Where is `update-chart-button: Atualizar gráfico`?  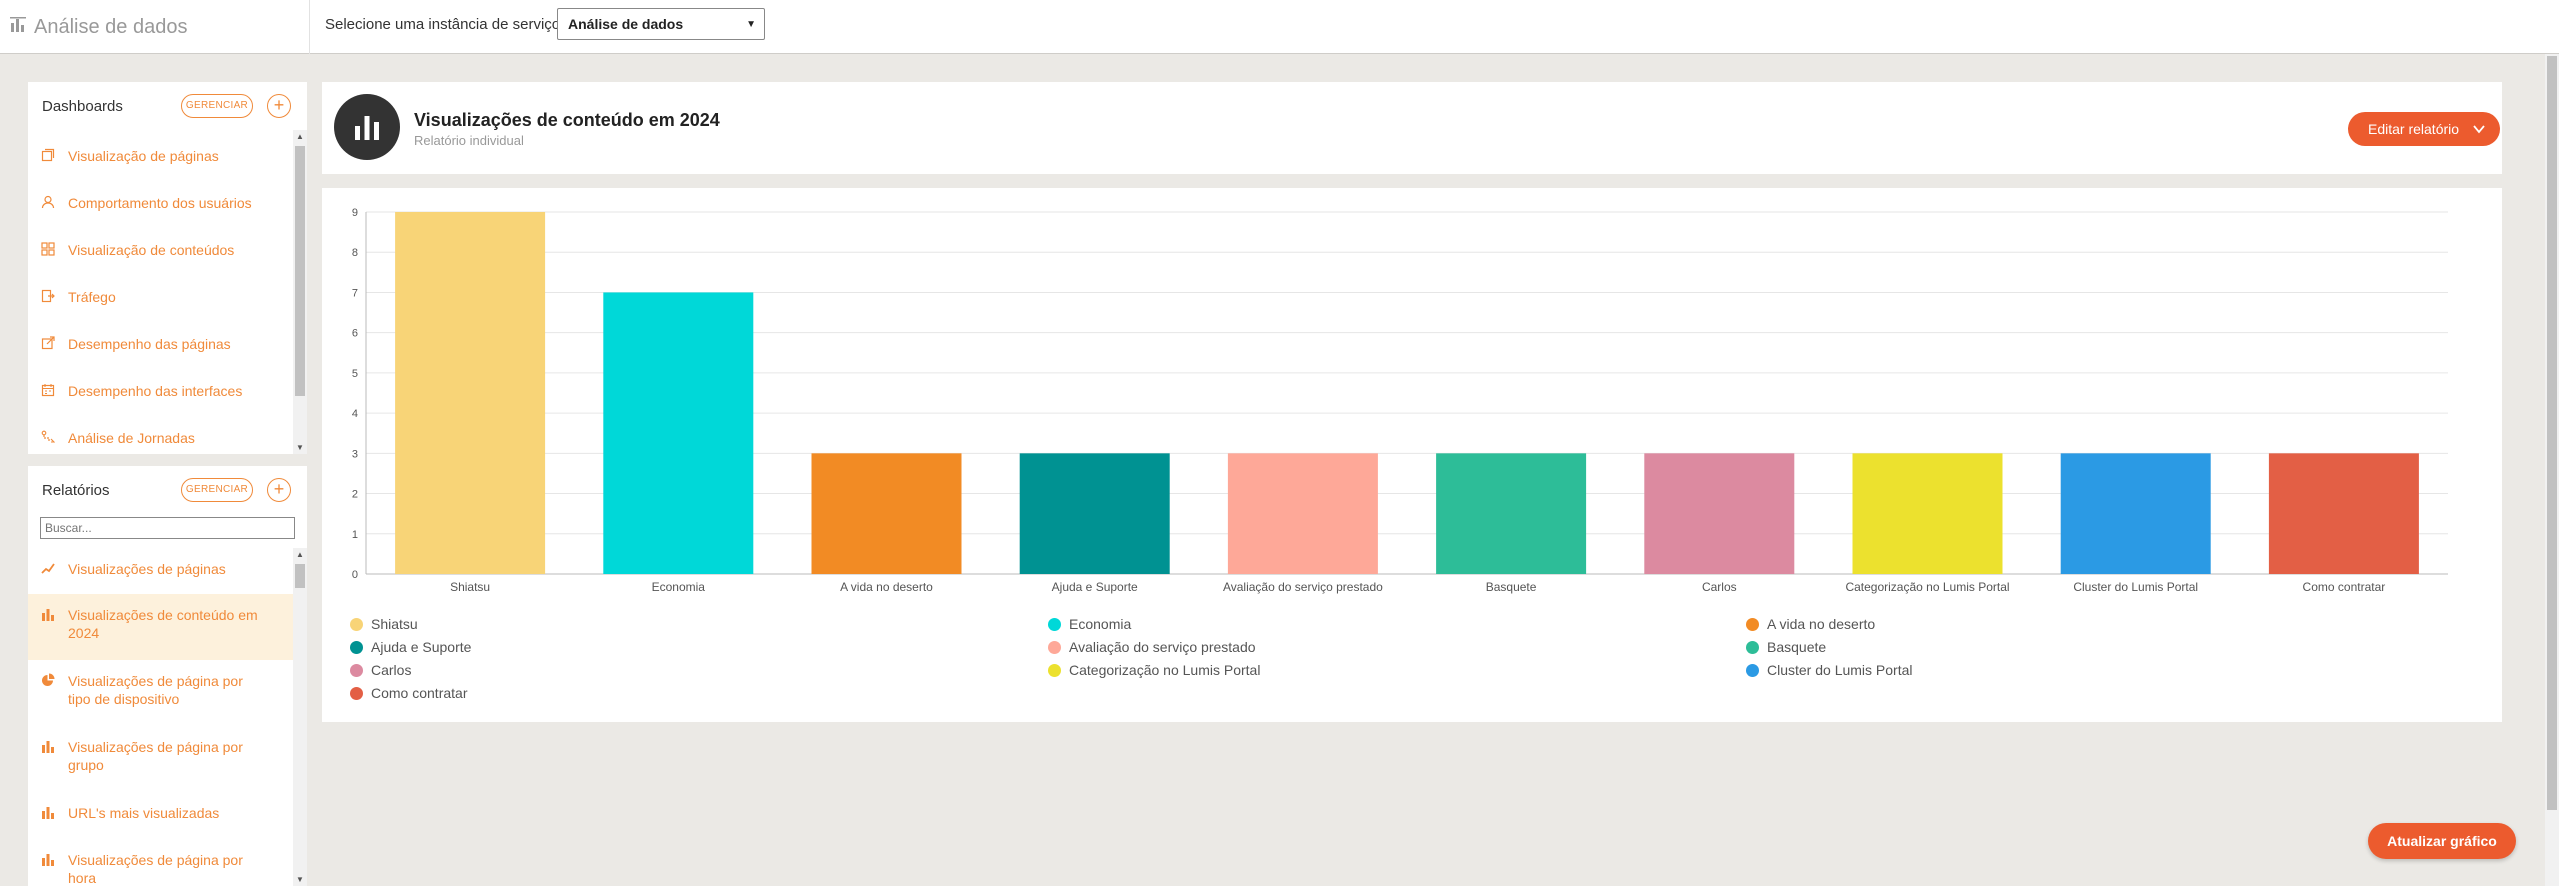
update-chart-button: Atualizar gráfico is located at coordinates (2442, 841).